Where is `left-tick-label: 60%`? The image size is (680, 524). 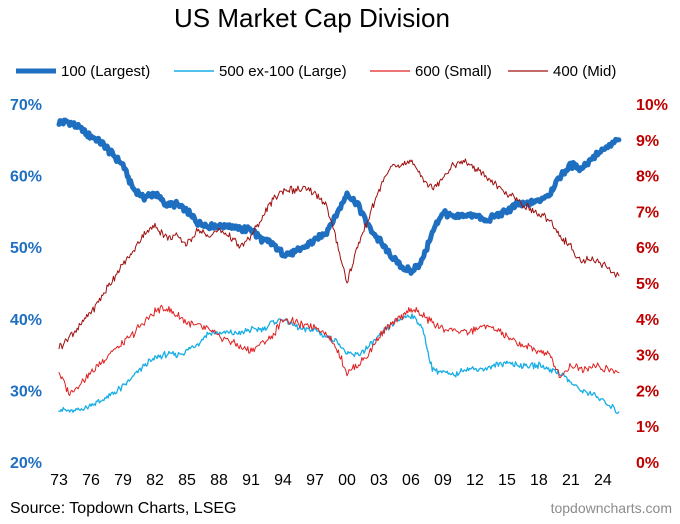 left-tick-label: 60% is located at coordinates (26, 177).